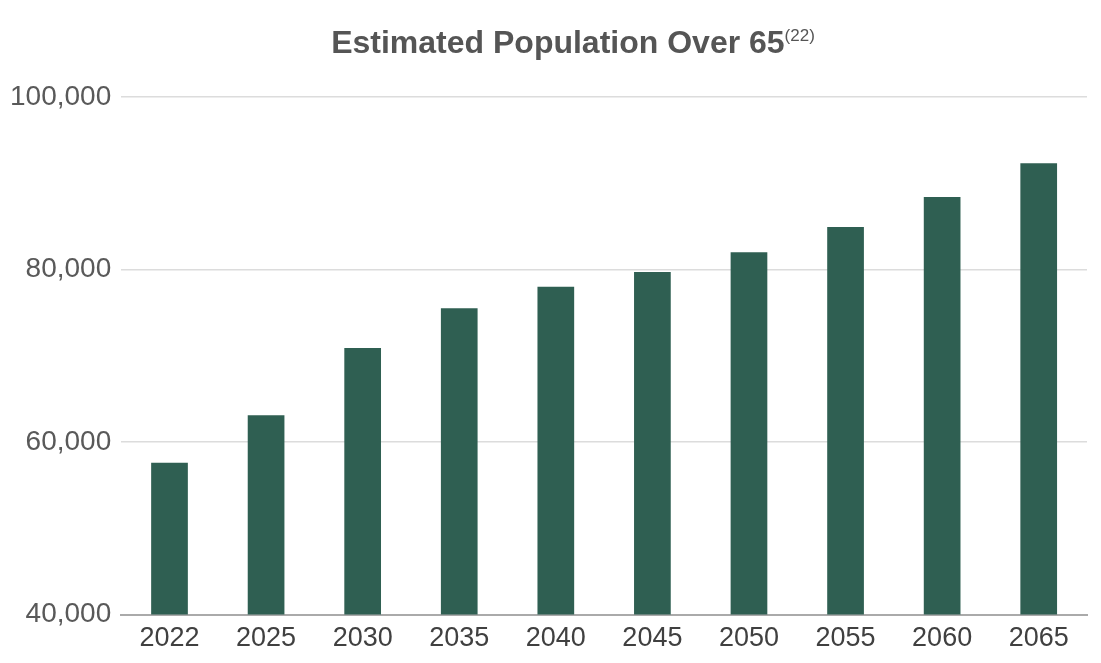 The image size is (1101, 663). What do you see at coordinates (68, 613) in the screenshot?
I see `y-tick-label: 40,000` at bounding box center [68, 613].